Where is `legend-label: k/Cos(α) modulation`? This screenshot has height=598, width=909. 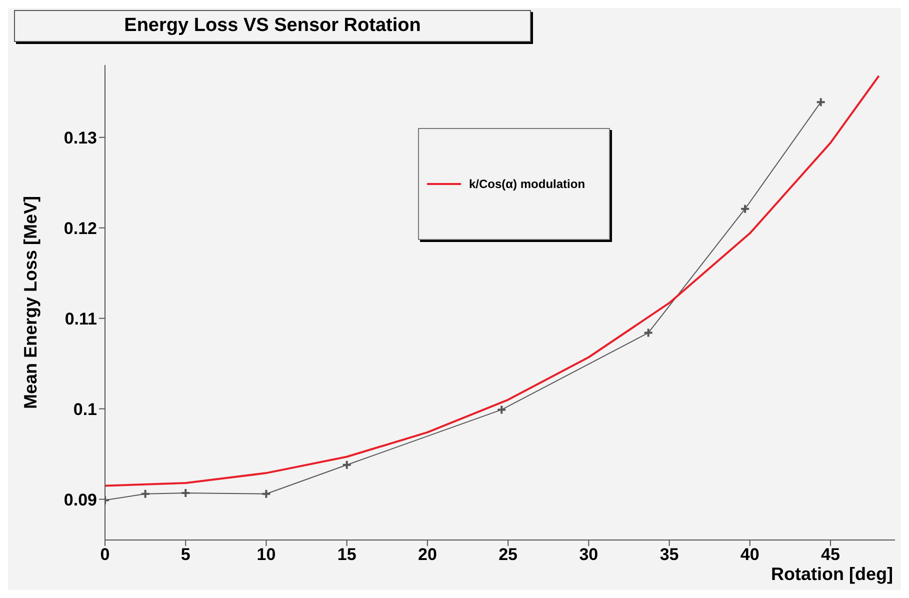
legend-label: k/Cos(α) modulation is located at coordinates (527, 184).